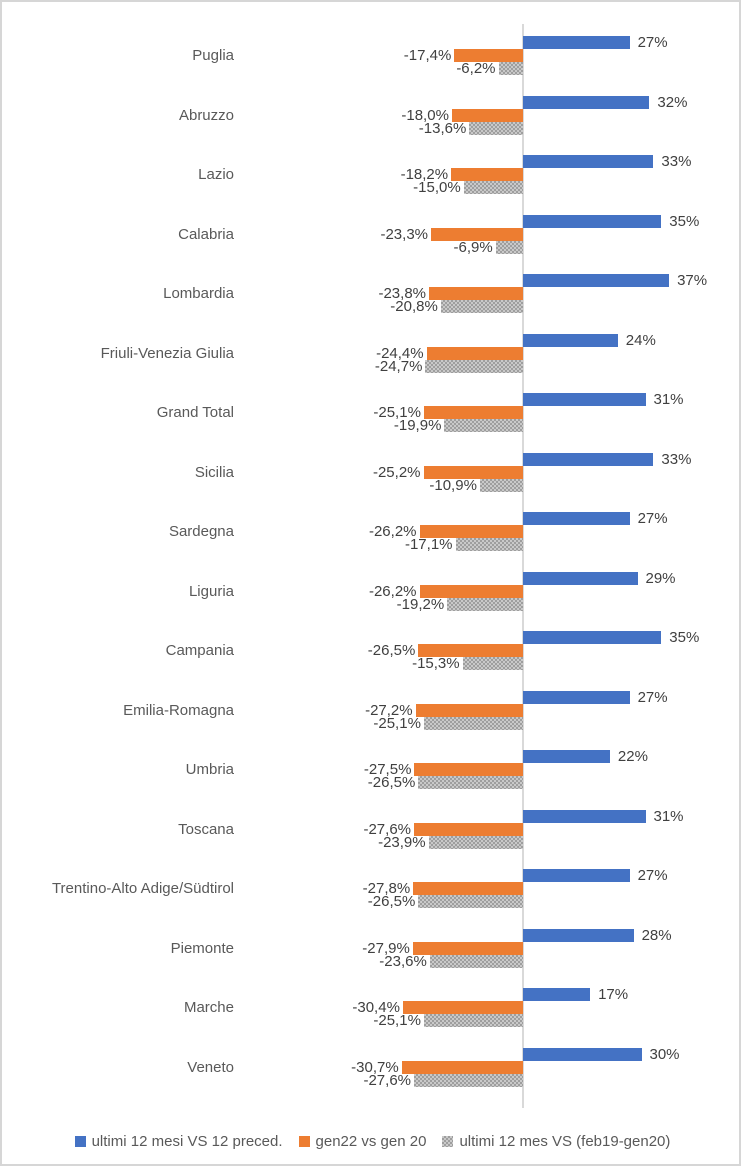  Describe the element at coordinates (476, 69) in the screenshot. I see `value-label-gray: -6,2%` at that location.